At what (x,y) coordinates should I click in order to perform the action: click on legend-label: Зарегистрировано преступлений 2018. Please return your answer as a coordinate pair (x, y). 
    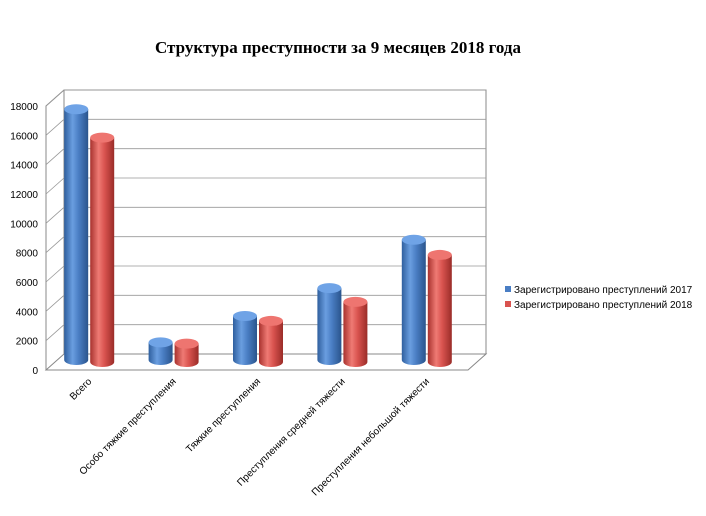
    Looking at the image, I should click on (603, 305).